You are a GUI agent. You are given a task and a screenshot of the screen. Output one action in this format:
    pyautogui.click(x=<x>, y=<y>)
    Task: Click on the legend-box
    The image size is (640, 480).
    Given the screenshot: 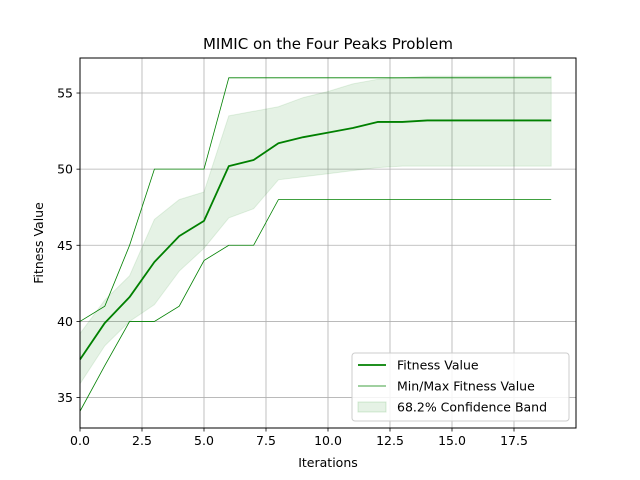 What is the action you would take?
    pyautogui.click(x=460, y=387)
    